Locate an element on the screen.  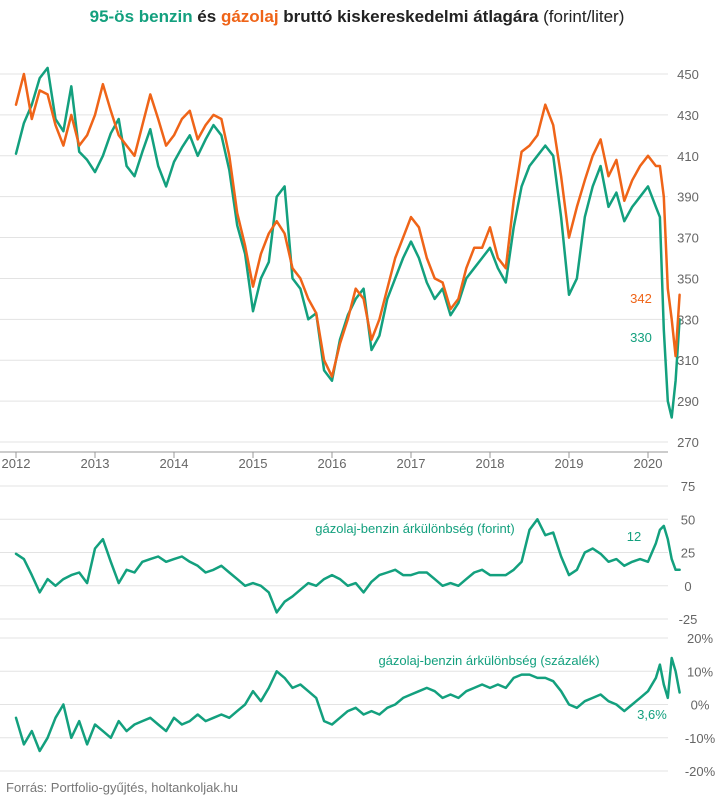
x-tick-label: 2017 is located at coordinates (411, 463).